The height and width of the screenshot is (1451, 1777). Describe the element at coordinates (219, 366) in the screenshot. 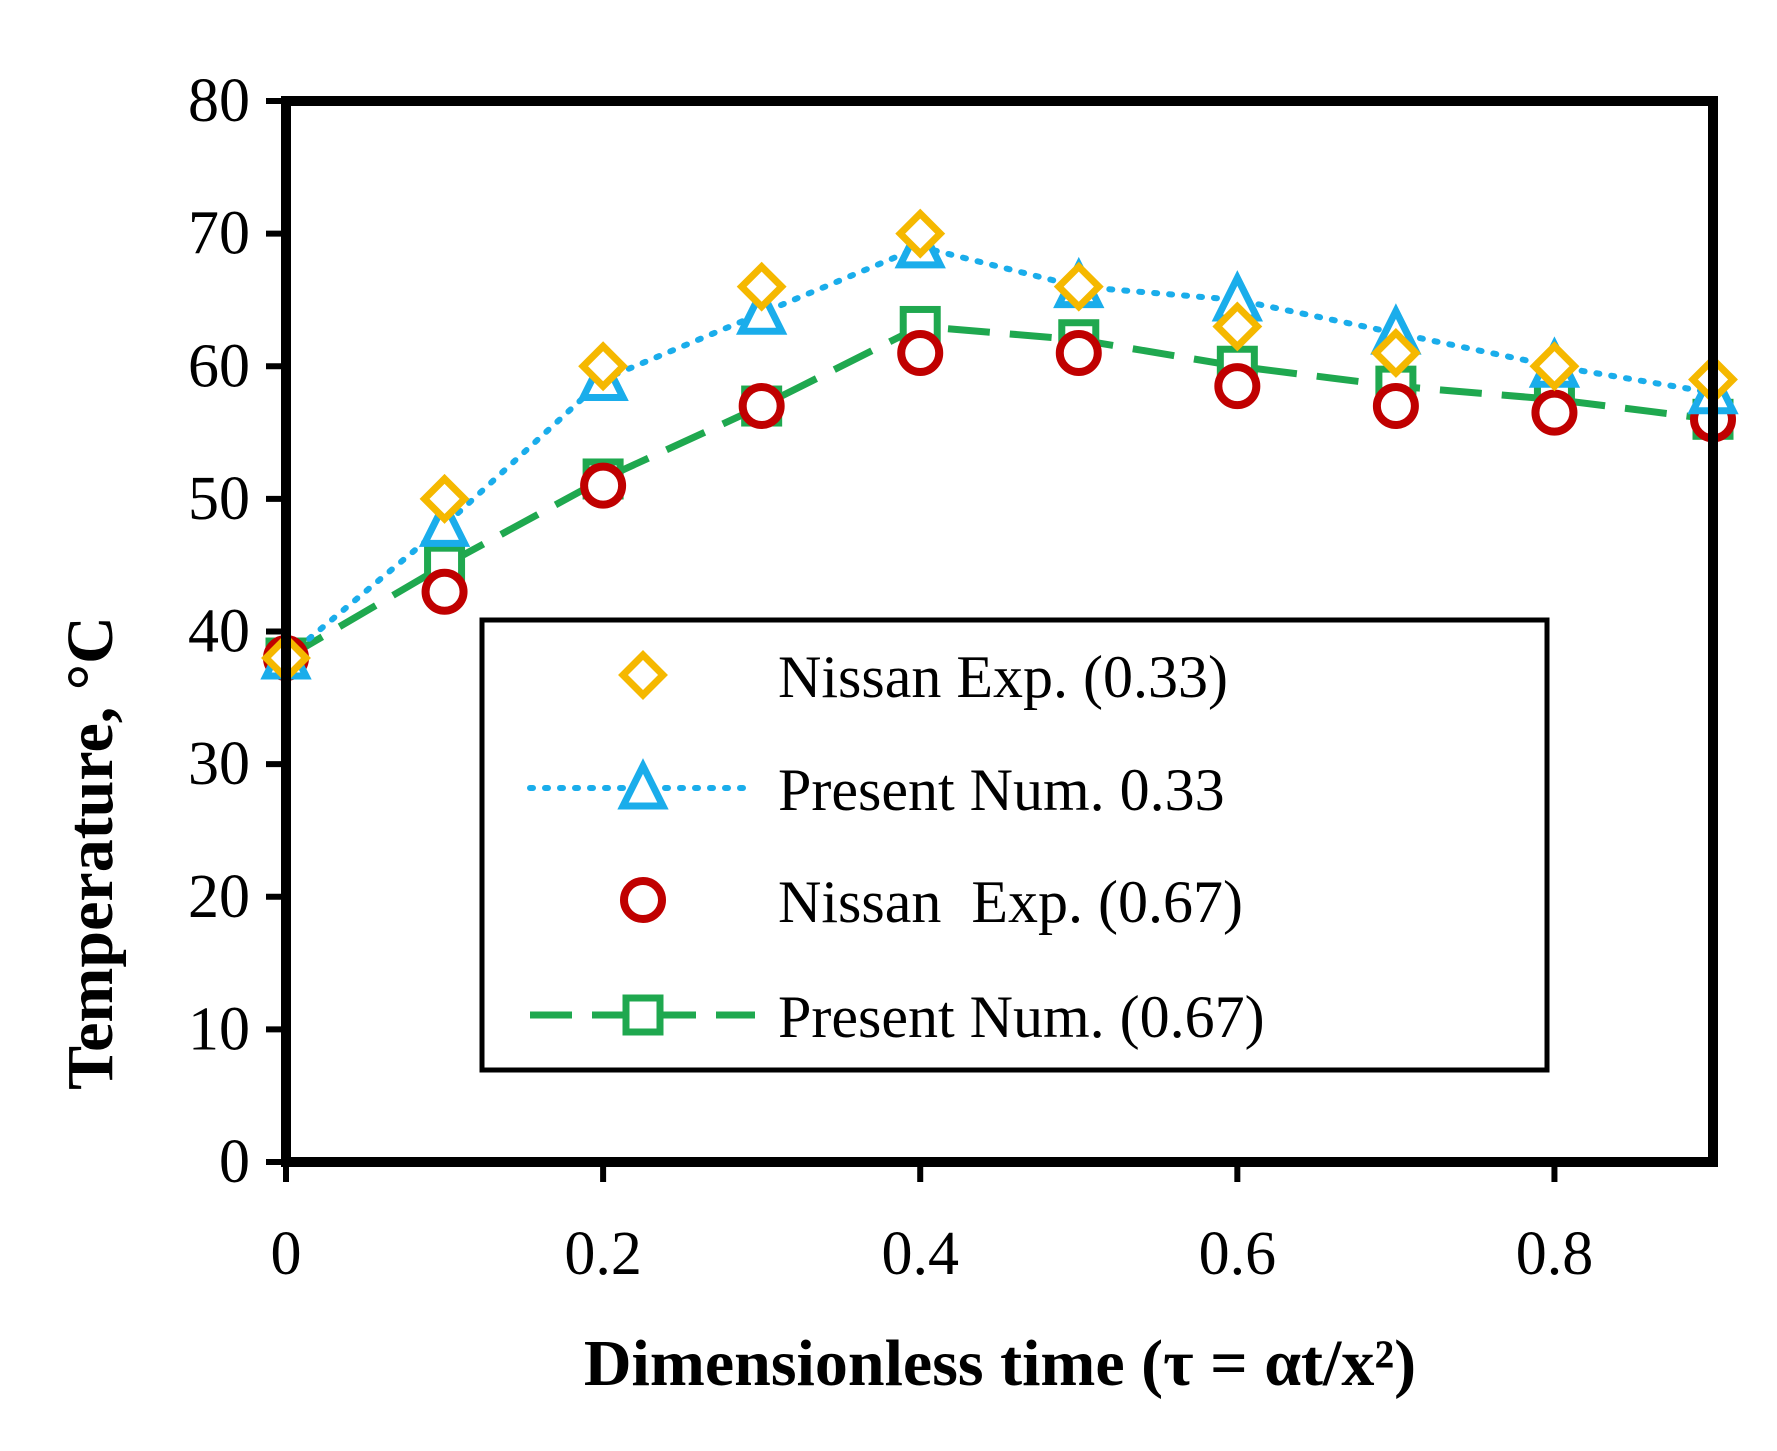

I see `y-tick-label: 60` at that location.